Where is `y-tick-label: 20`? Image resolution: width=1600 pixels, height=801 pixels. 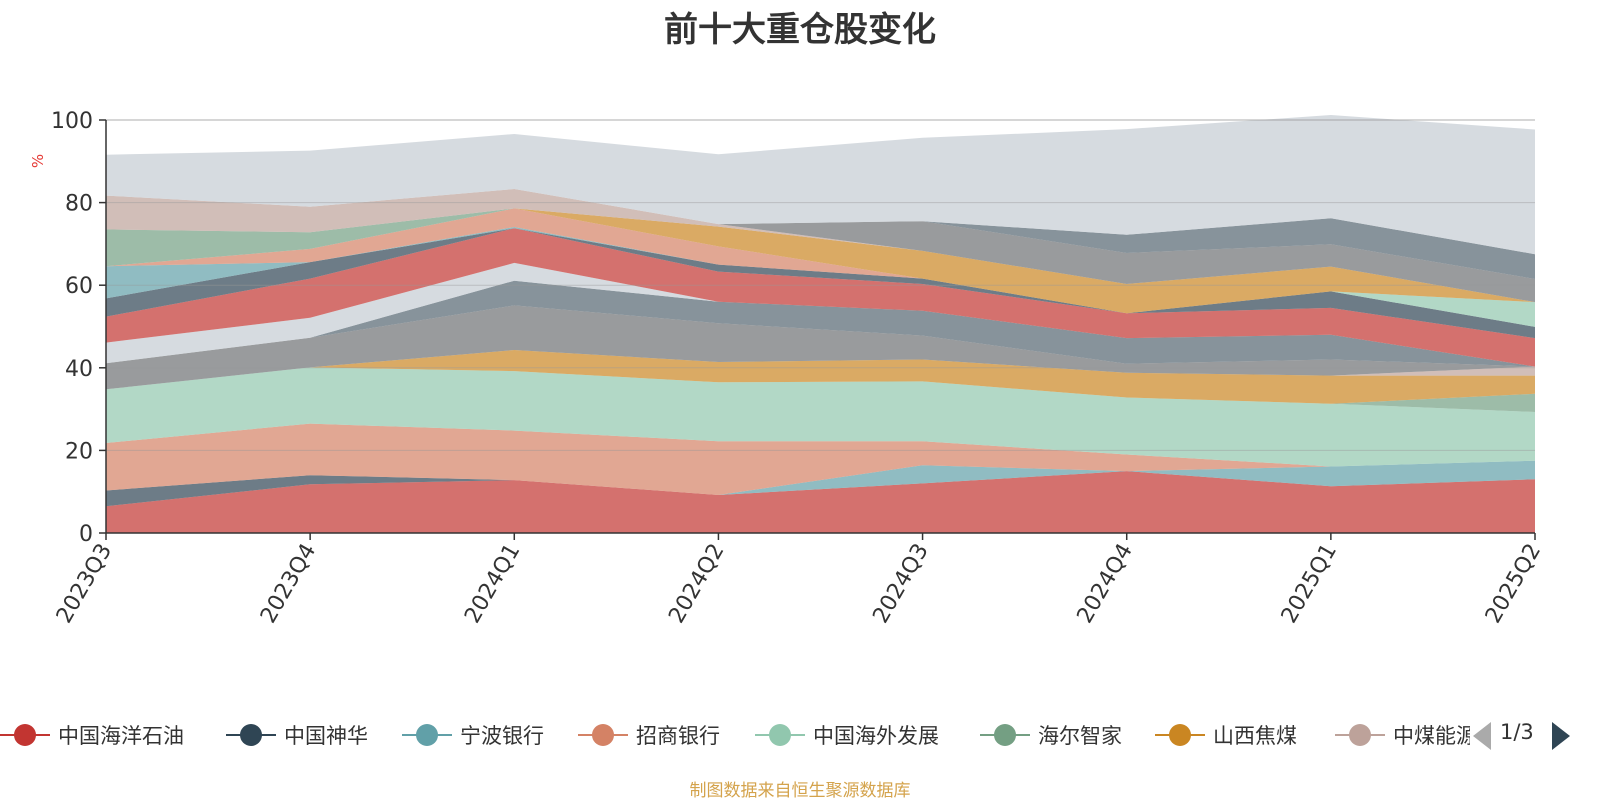
y-tick-label: 20 is located at coordinates (79, 451).